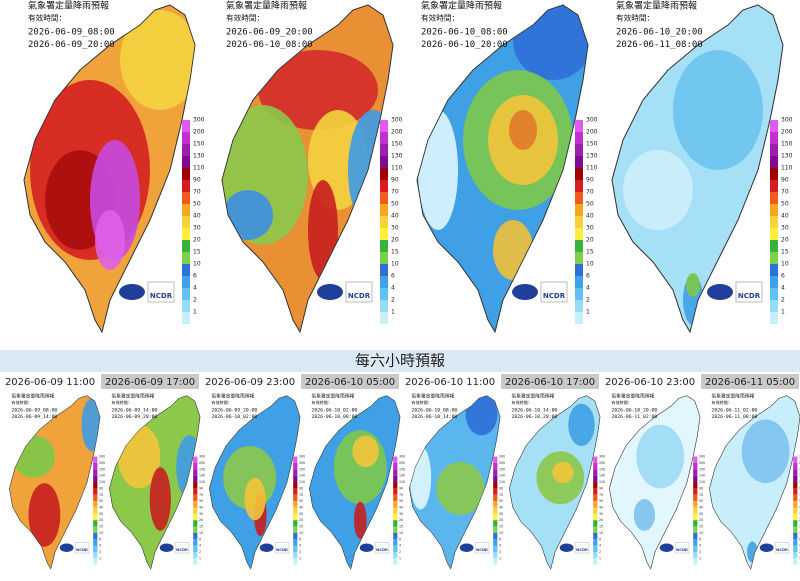 The image size is (800, 581). Describe the element at coordinates (650, 382) in the screenshot. I see `time-tab-label: 2026-06-10 23:00` at that location.